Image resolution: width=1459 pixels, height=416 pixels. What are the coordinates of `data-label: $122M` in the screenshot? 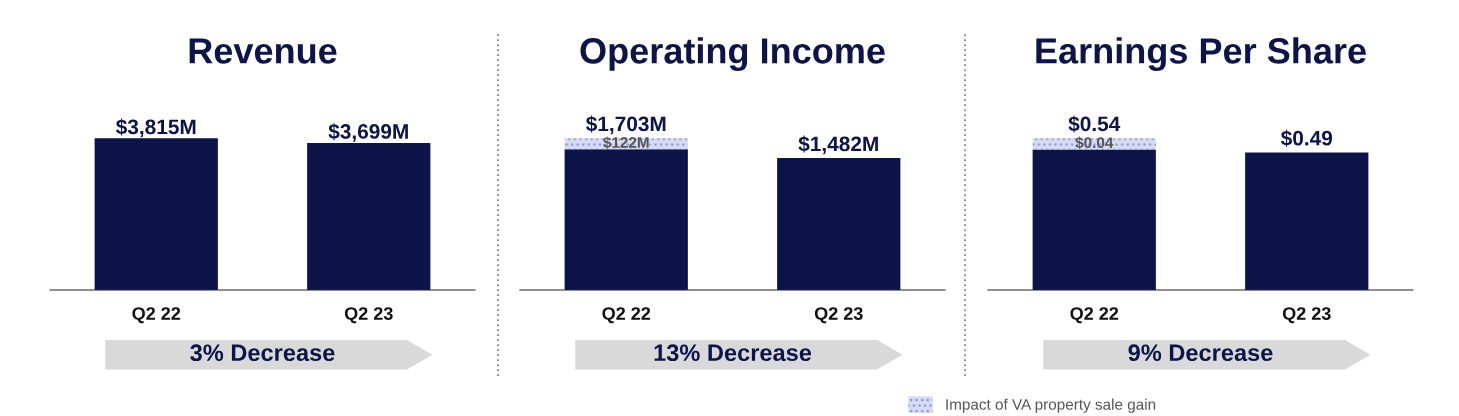 It's located at (626, 142).